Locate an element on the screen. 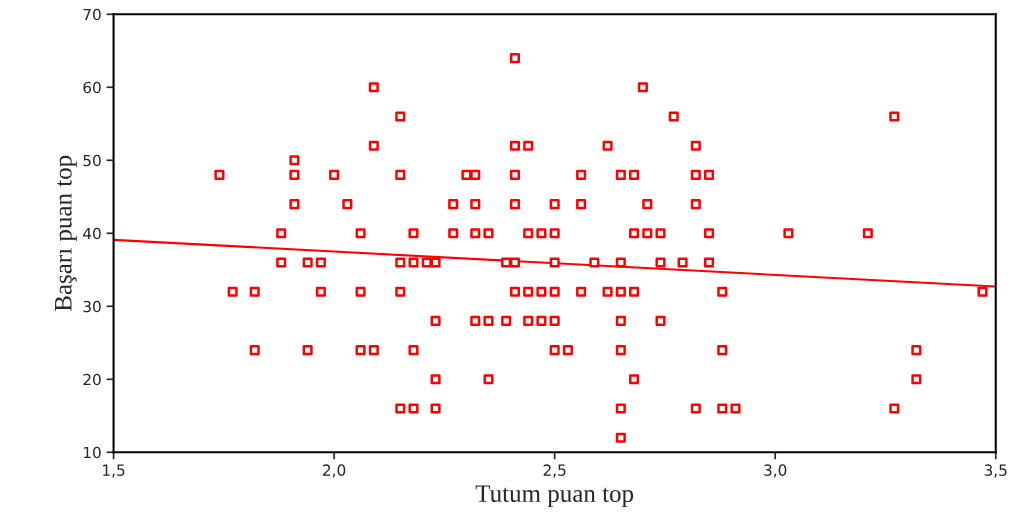  x-tick-label: 2,5 is located at coordinates (554, 471).